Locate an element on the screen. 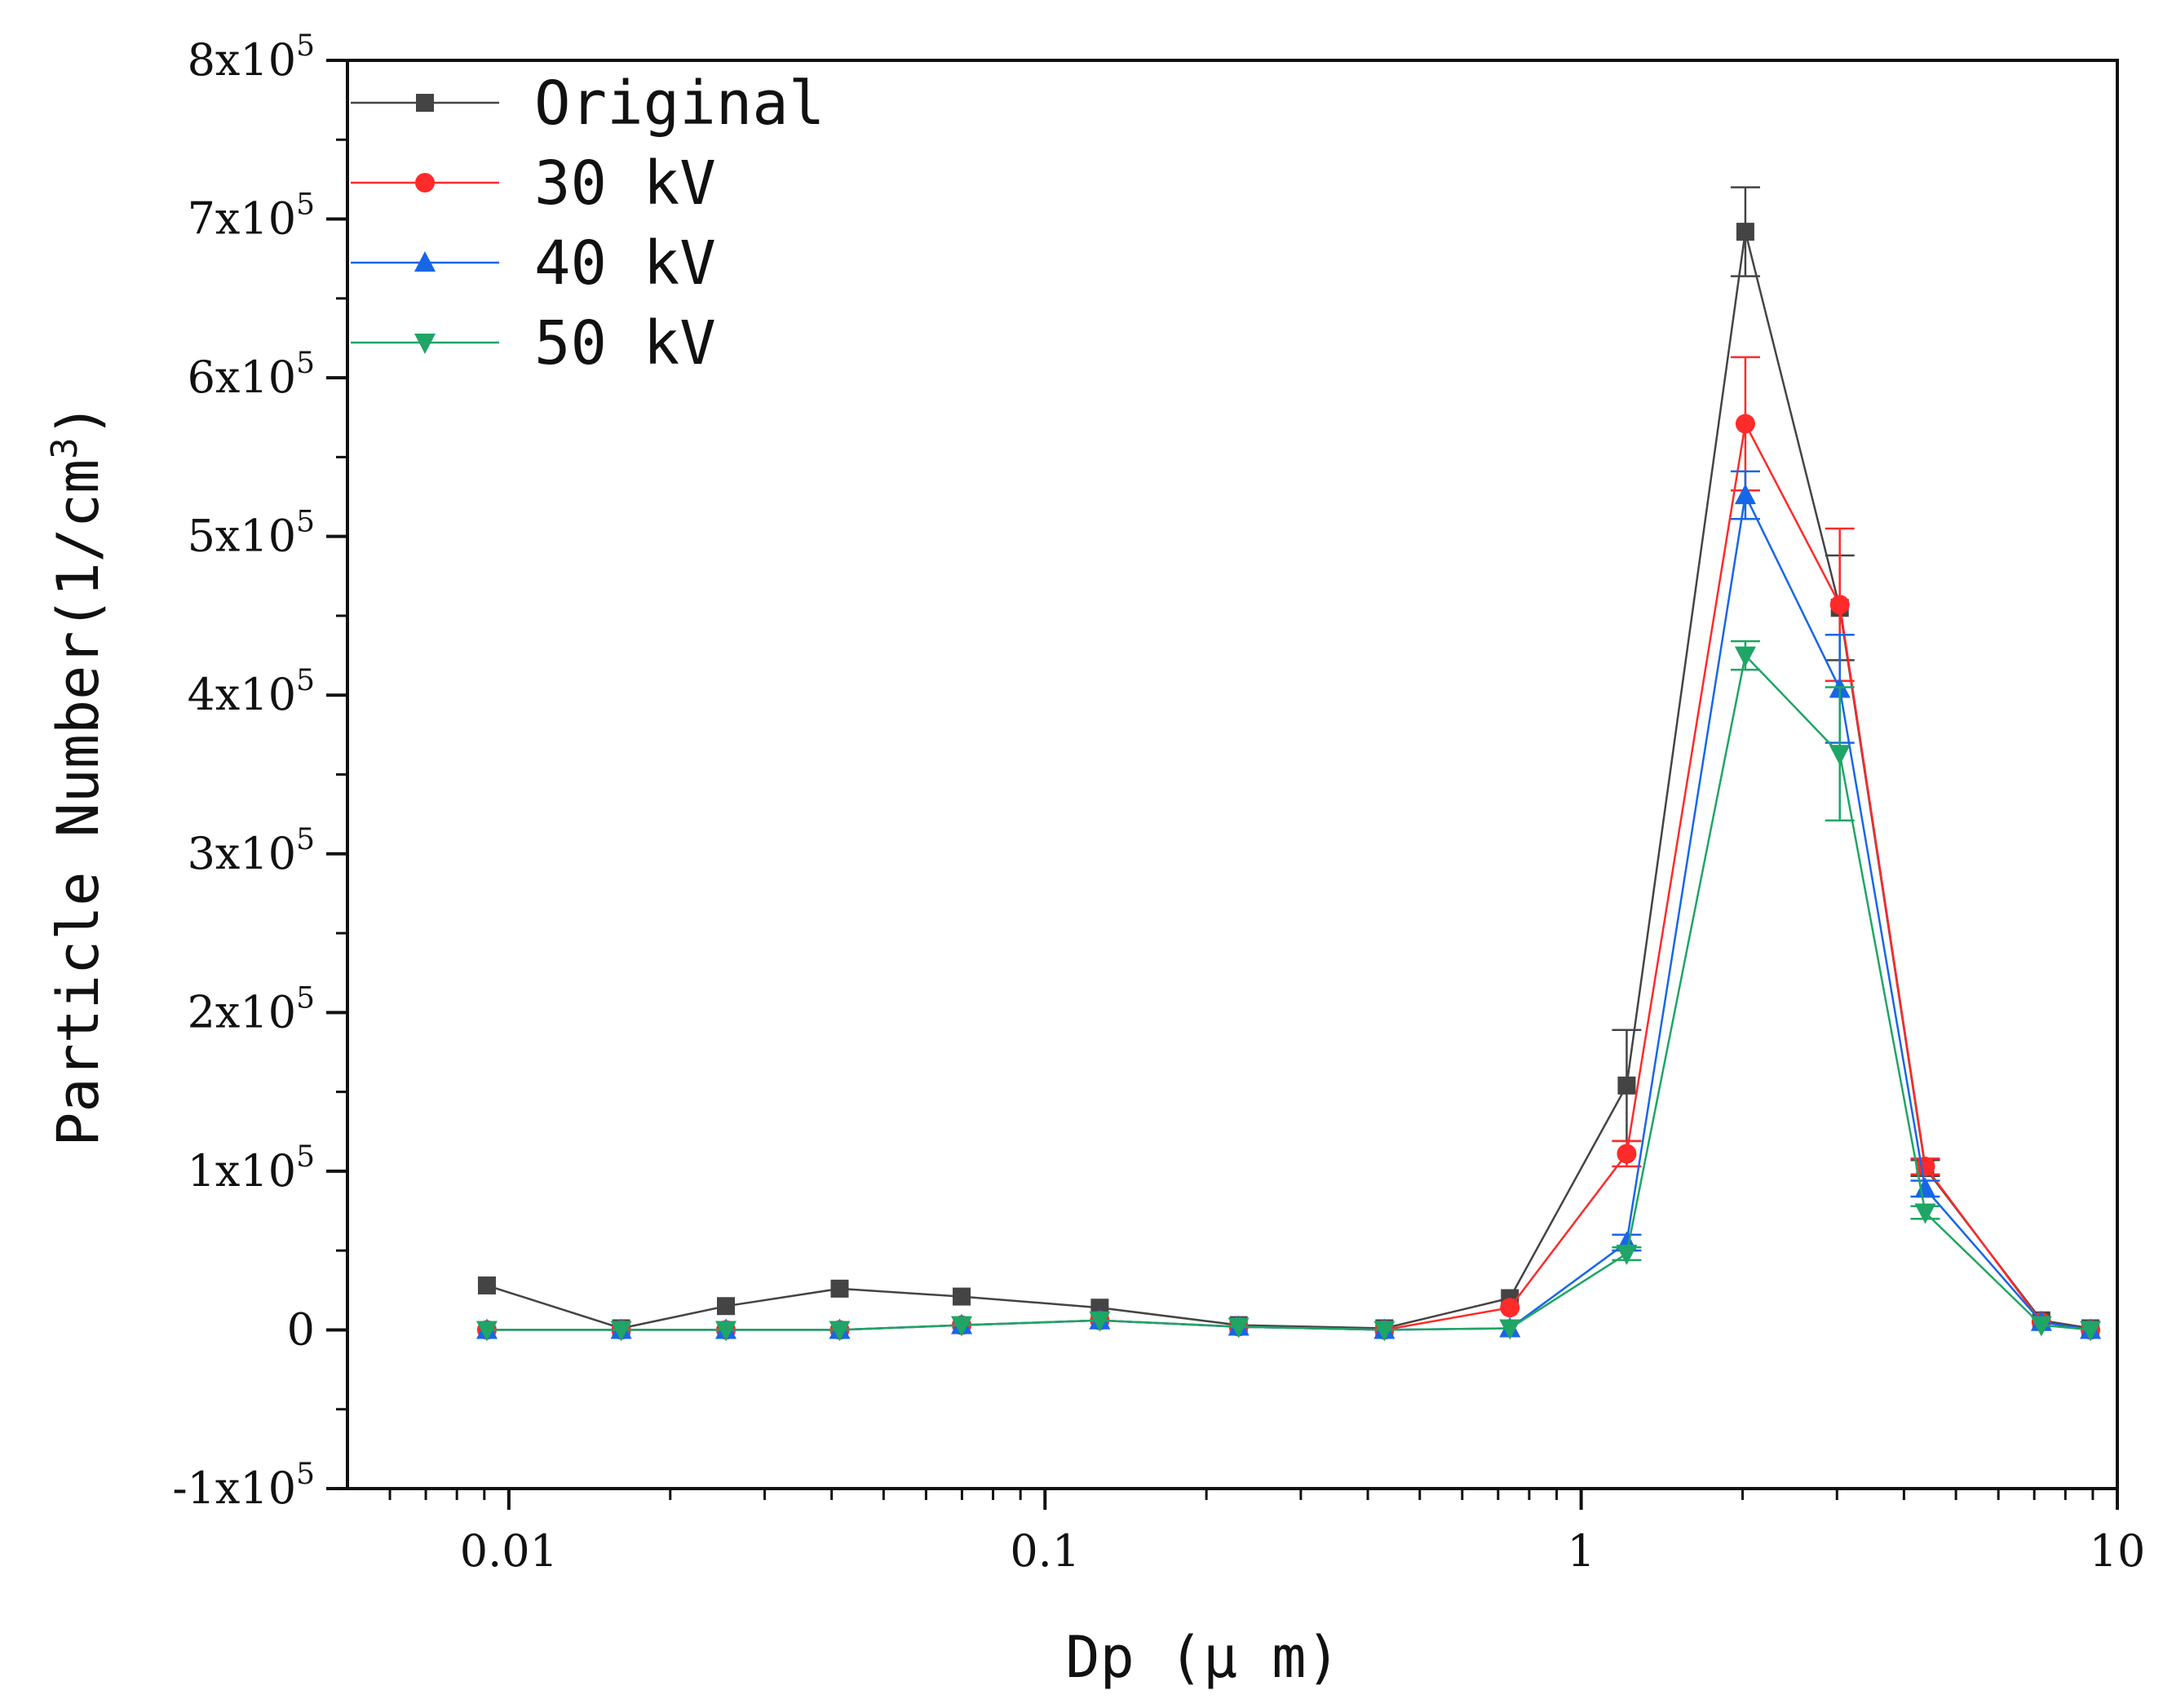 This screenshot has height=1708, width=2163. x-tick-label-0: 0.01 is located at coordinates (509, 1551).